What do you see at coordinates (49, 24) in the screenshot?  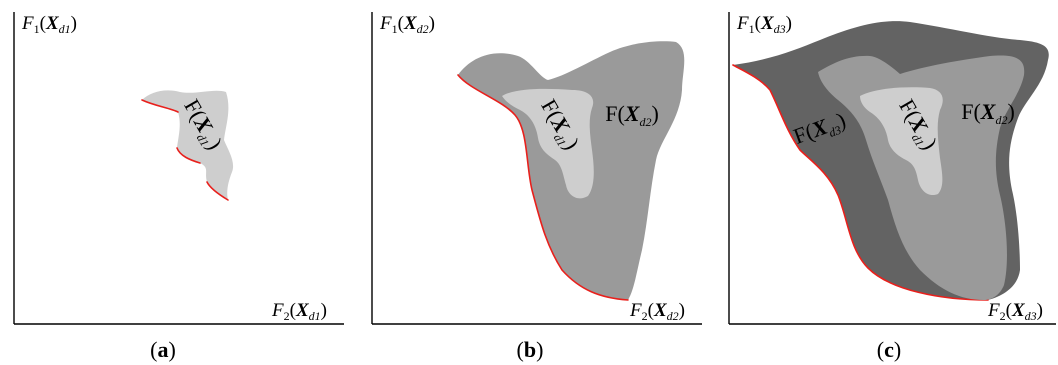 I see `panel-a-y-axis-label: F1(Xd1)` at bounding box center [49, 24].